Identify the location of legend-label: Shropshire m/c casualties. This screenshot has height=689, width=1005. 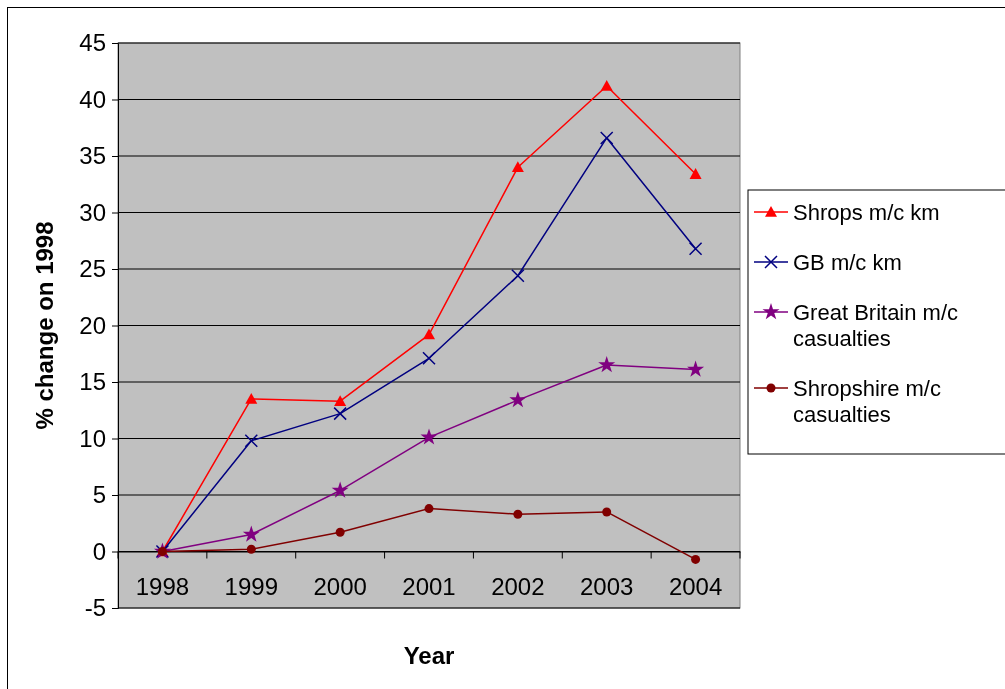
(867, 401).